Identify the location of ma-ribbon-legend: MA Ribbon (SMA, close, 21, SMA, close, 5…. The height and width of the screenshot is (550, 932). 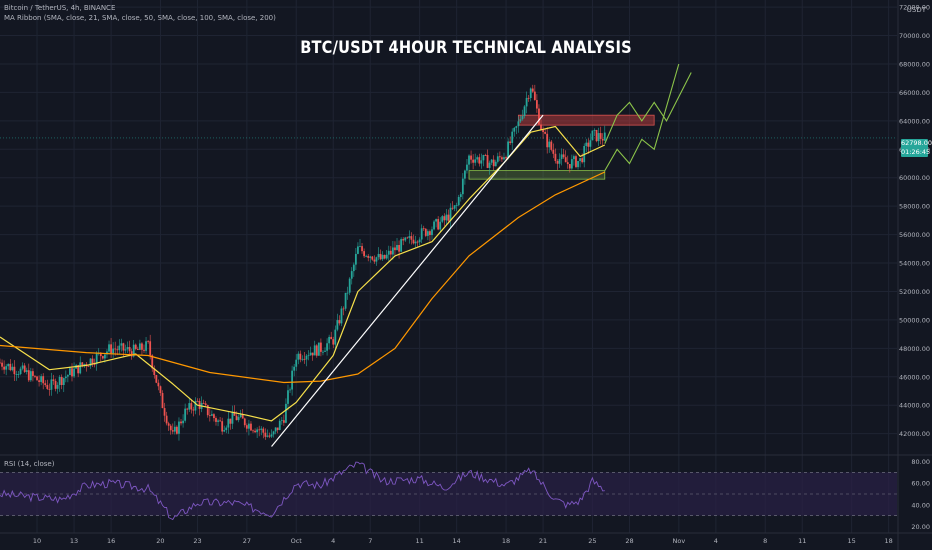
(140, 18).